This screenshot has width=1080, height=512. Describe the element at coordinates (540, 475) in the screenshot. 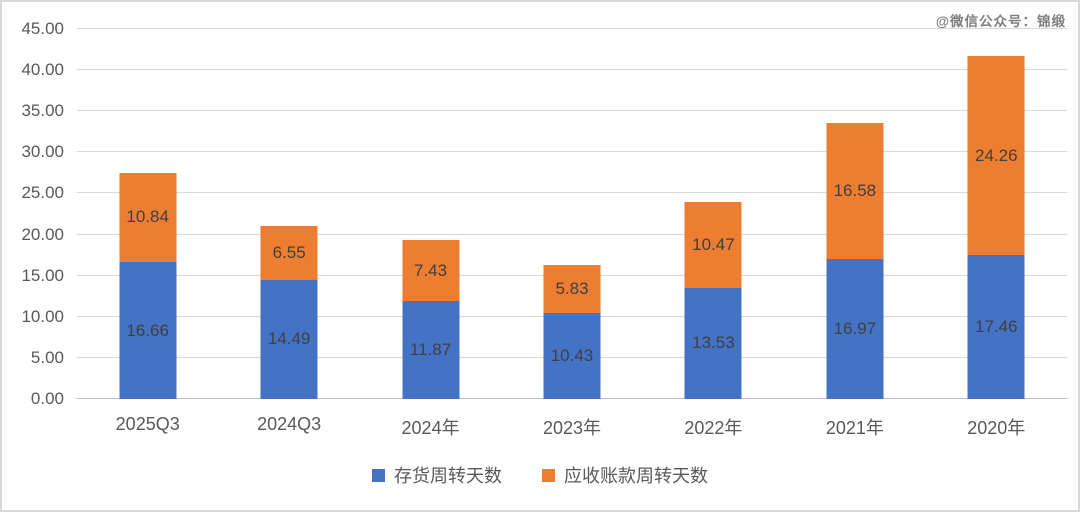

I see `legend: 存货周转天数 应收账款周转天数` at that location.